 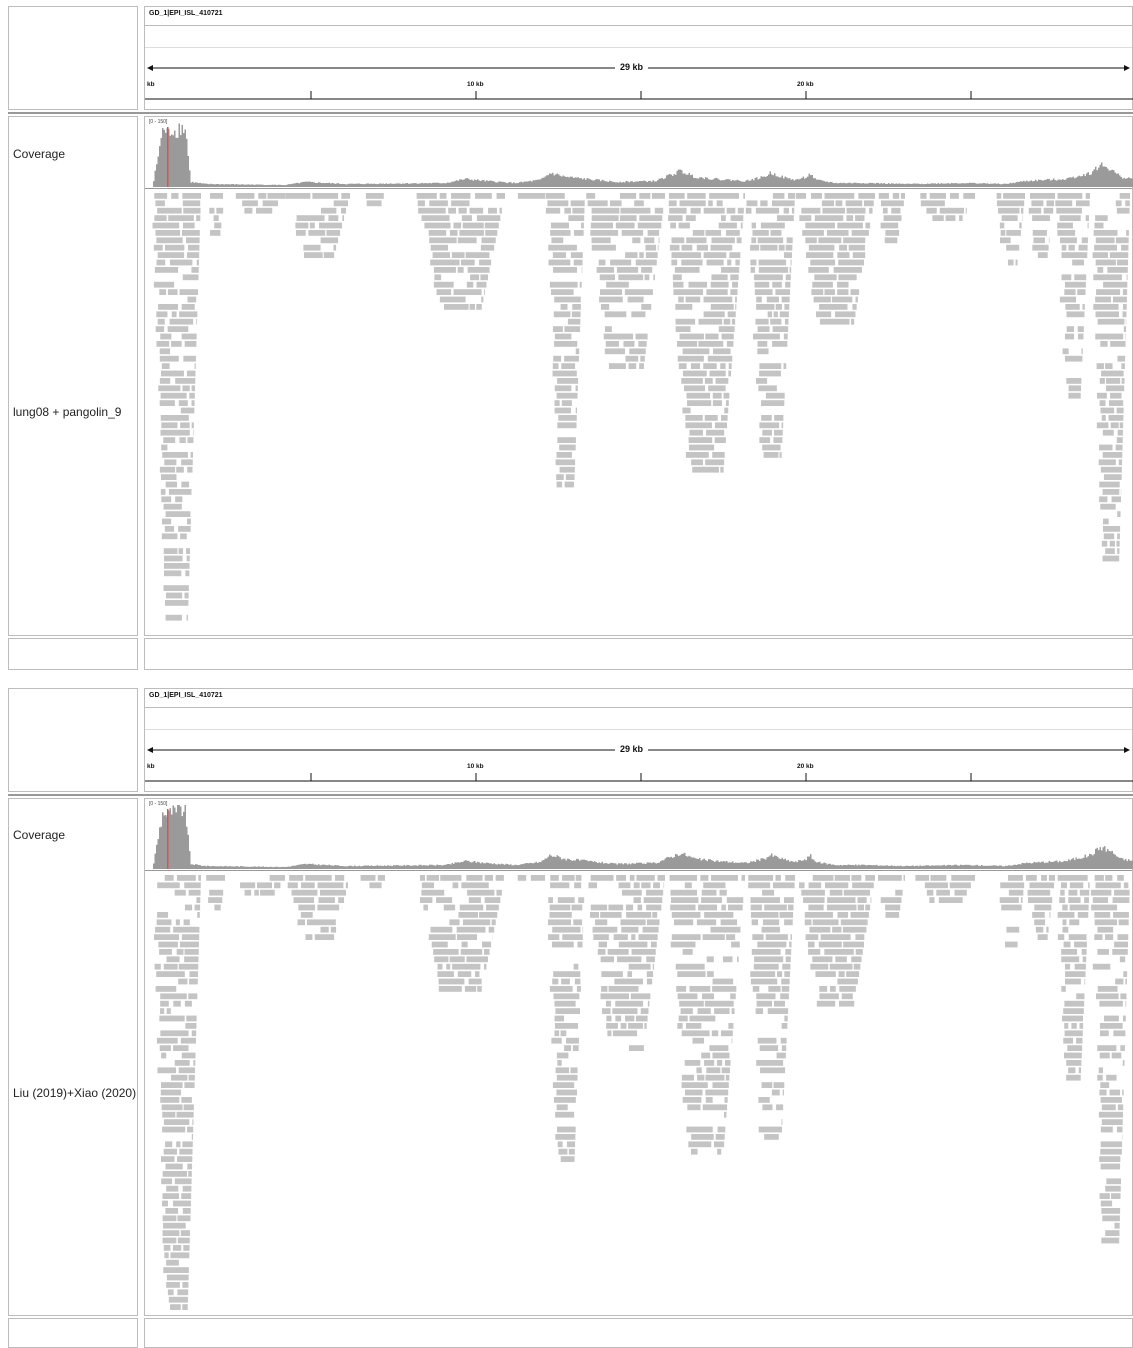 What do you see at coordinates (75, 1093) in the screenshot?
I see `alignment-track-label: Liu (2019)+Xiao (2020)` at bounding box center [75, 1093].